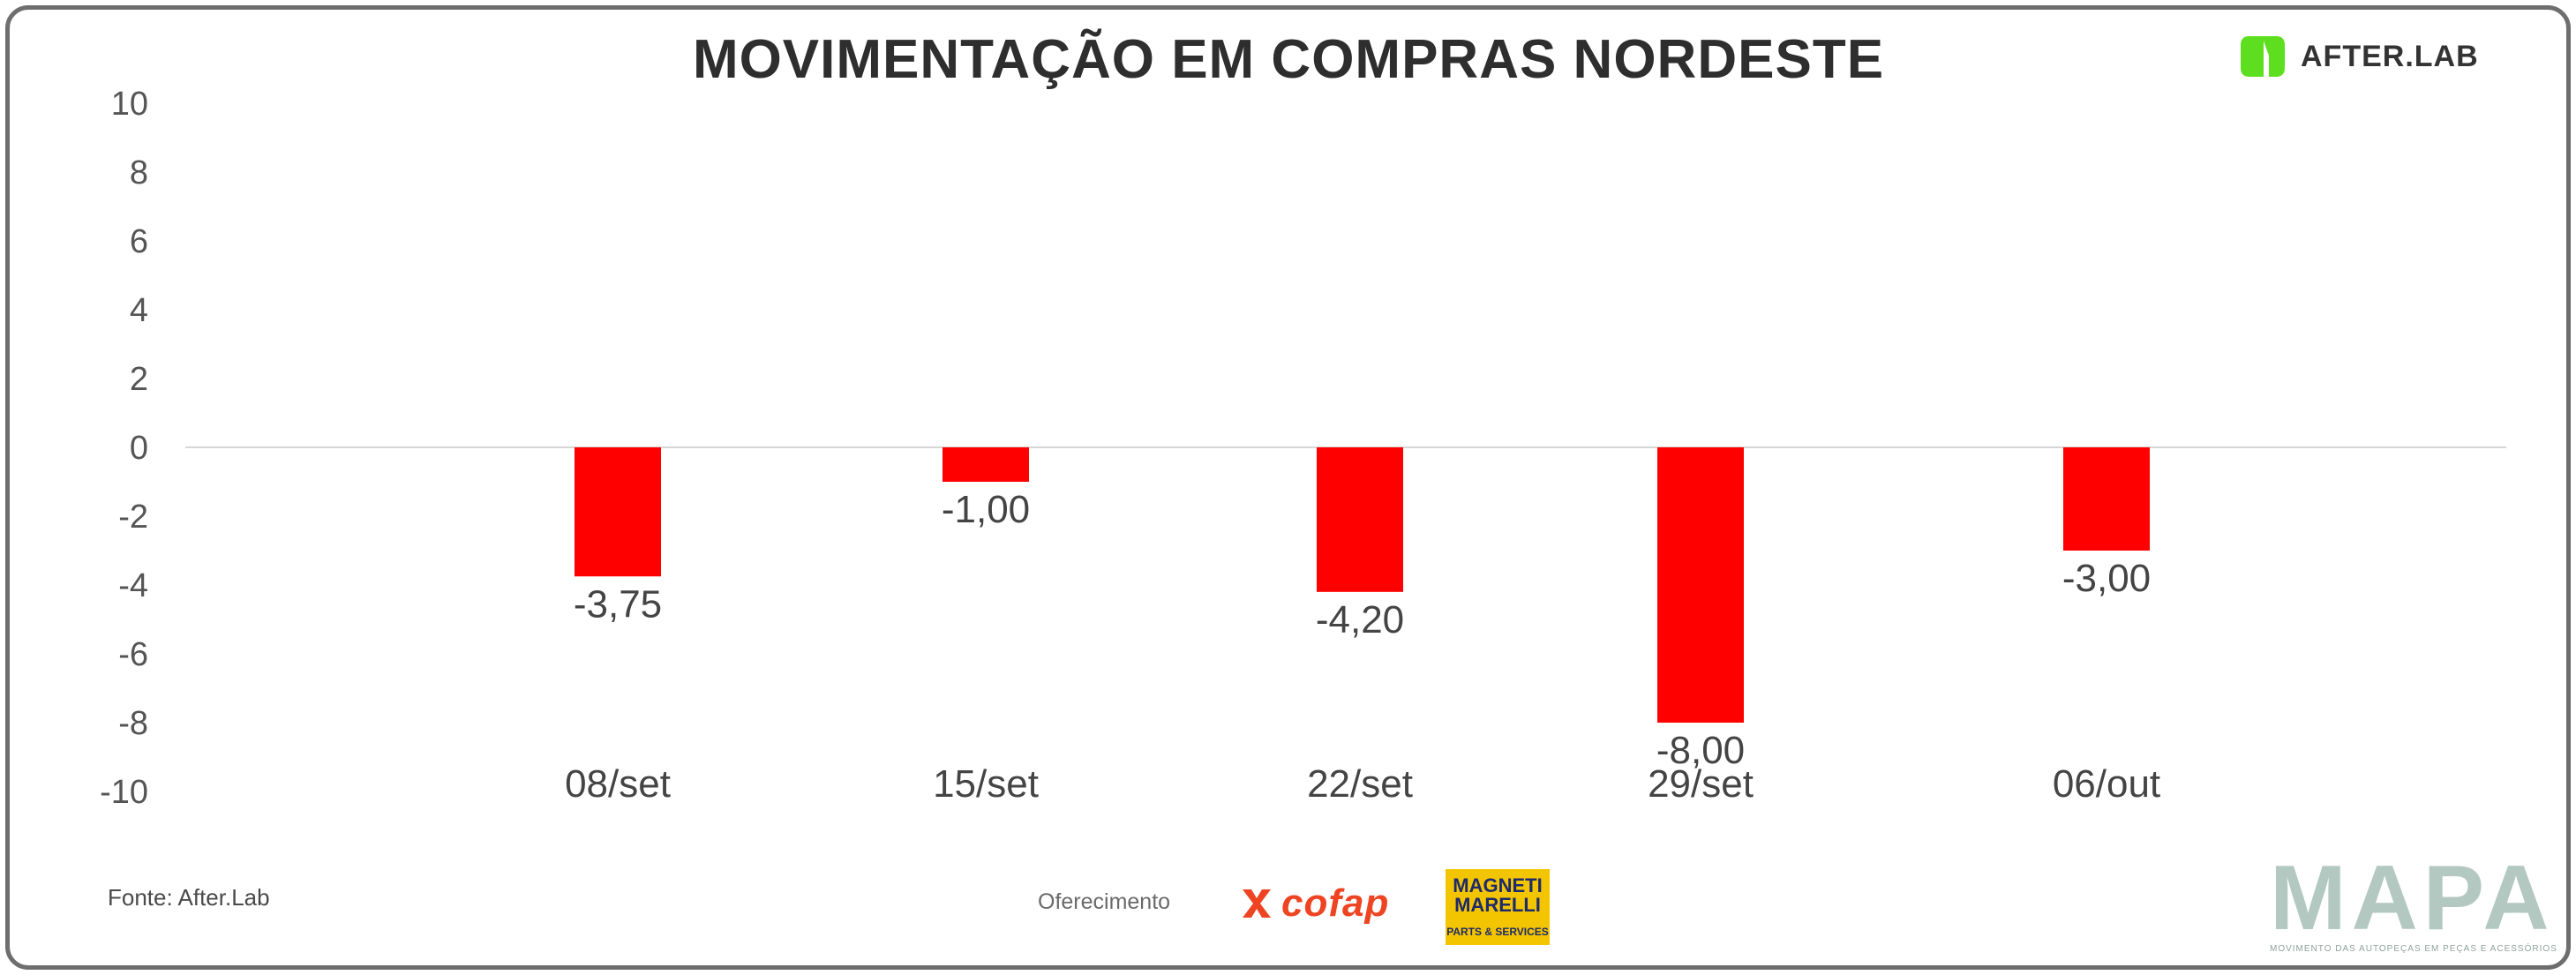 This screenshot has width=2576, height=975. Describe the element at coordinates (133, 723) in the screenshot. I see `y-tick-label: -8` at that location.